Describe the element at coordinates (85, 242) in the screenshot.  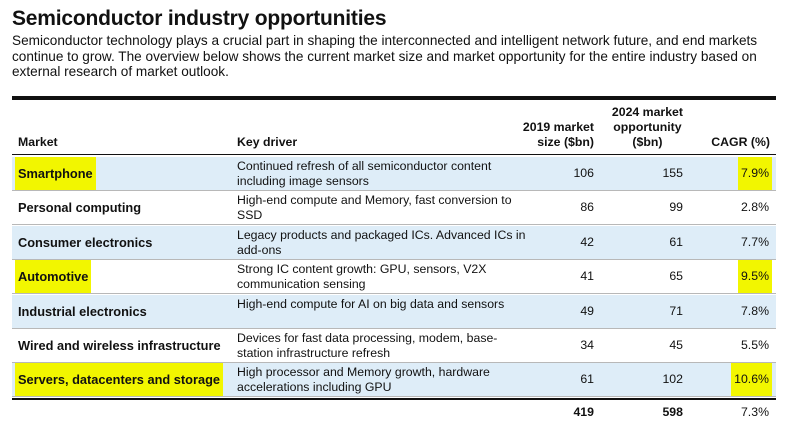
I see `row-market: Consumer electronics` at that location.